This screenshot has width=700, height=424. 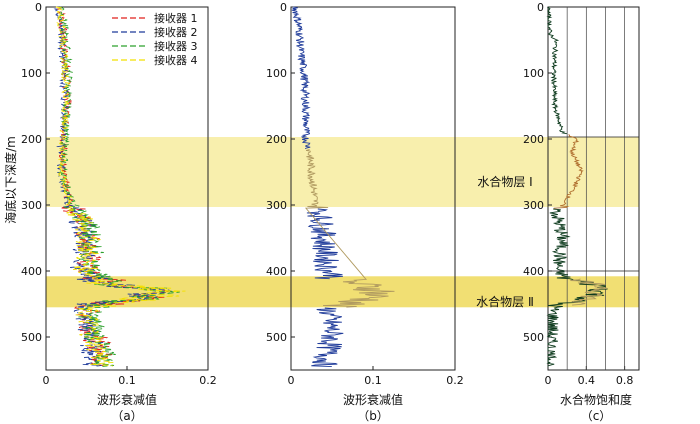 What do you see at coordinates (587, 380) in the screenshot?
I see `x-tick-label: 0.4` at bounding box center [587, 380].